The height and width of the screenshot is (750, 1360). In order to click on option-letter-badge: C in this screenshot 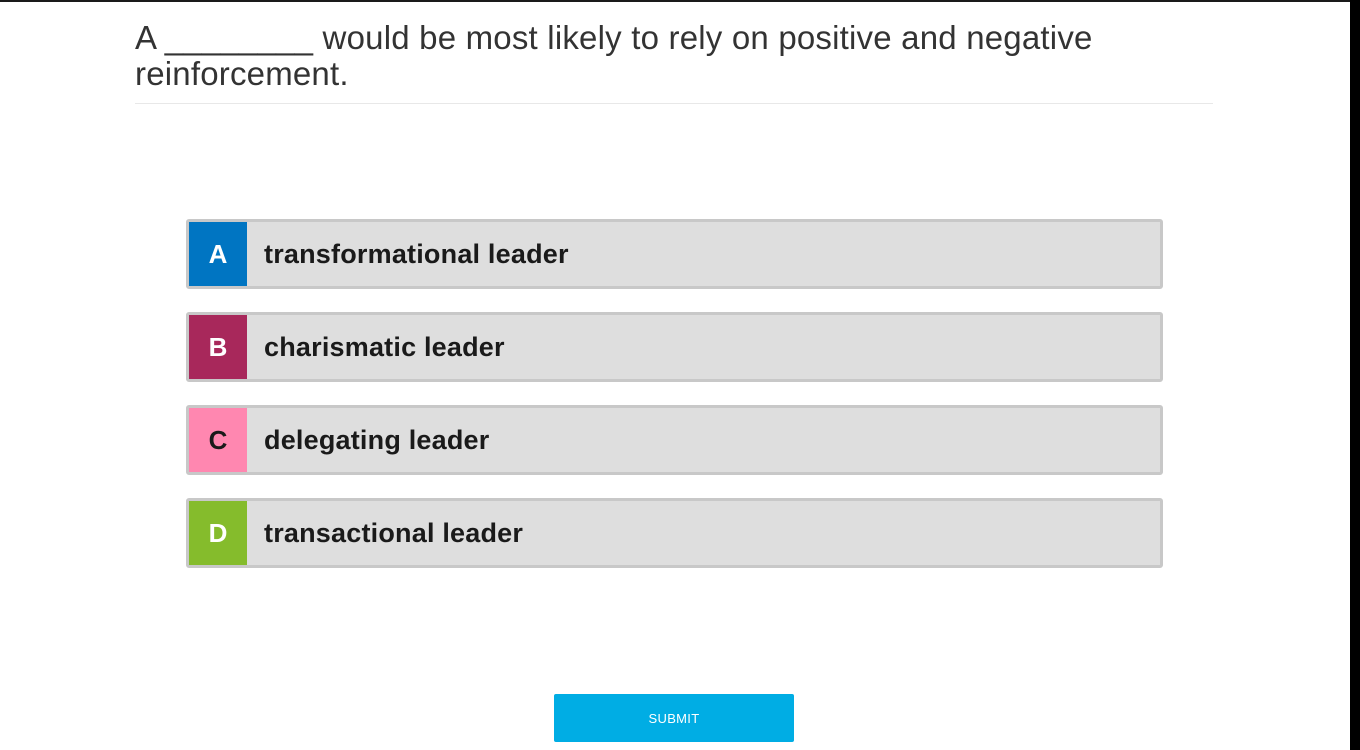, I will do `click(218, 440)`.